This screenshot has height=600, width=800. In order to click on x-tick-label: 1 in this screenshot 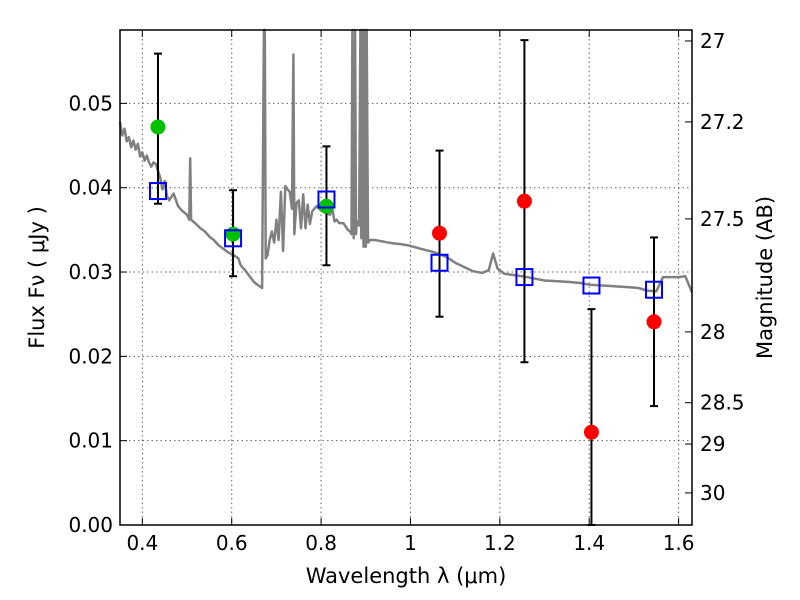, I will do `click(410, 543)`.